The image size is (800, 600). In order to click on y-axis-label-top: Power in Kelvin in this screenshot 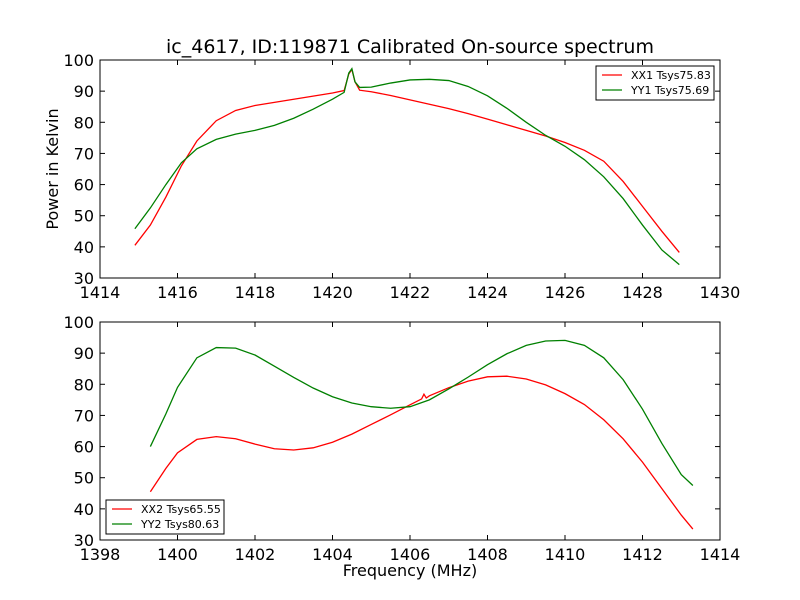, I will do `click(52, 168)`.